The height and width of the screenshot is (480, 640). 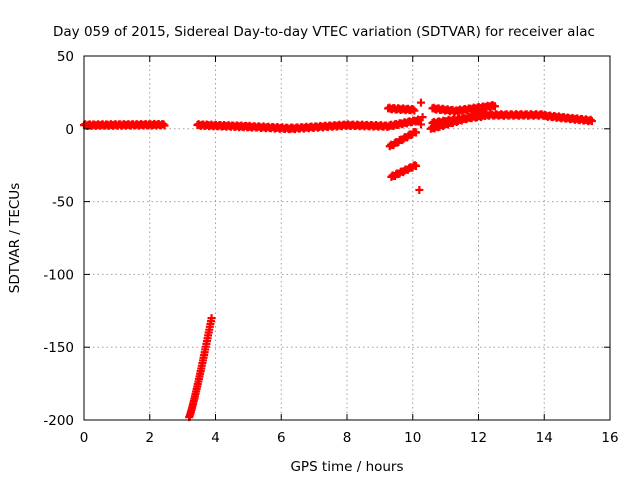 I want to click on x-tick-label: 16, so click(x=609, y=438).